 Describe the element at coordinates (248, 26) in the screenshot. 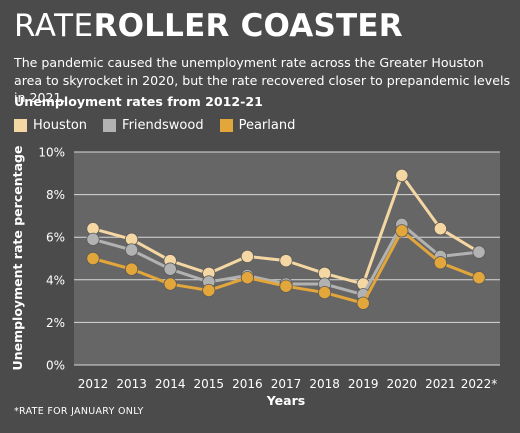

I see `title-bold: ROLLER COASTER` at that location.